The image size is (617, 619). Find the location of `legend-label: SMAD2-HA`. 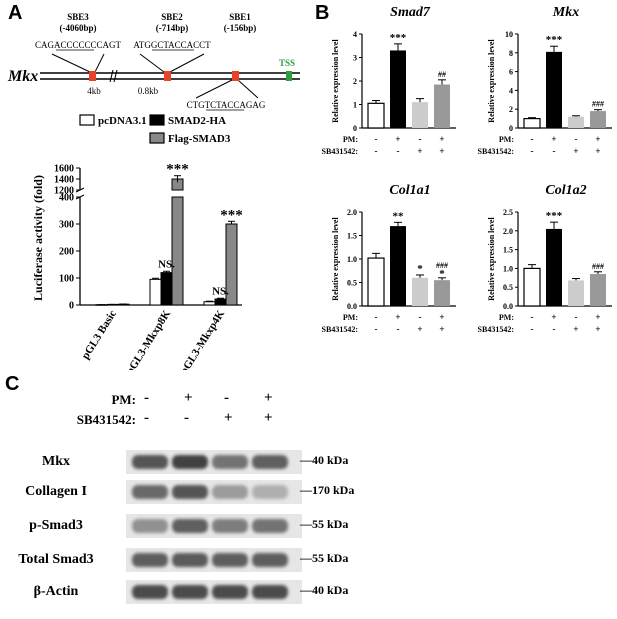

legend-label: SMAD2-HA is located at coordinates (197, 121).